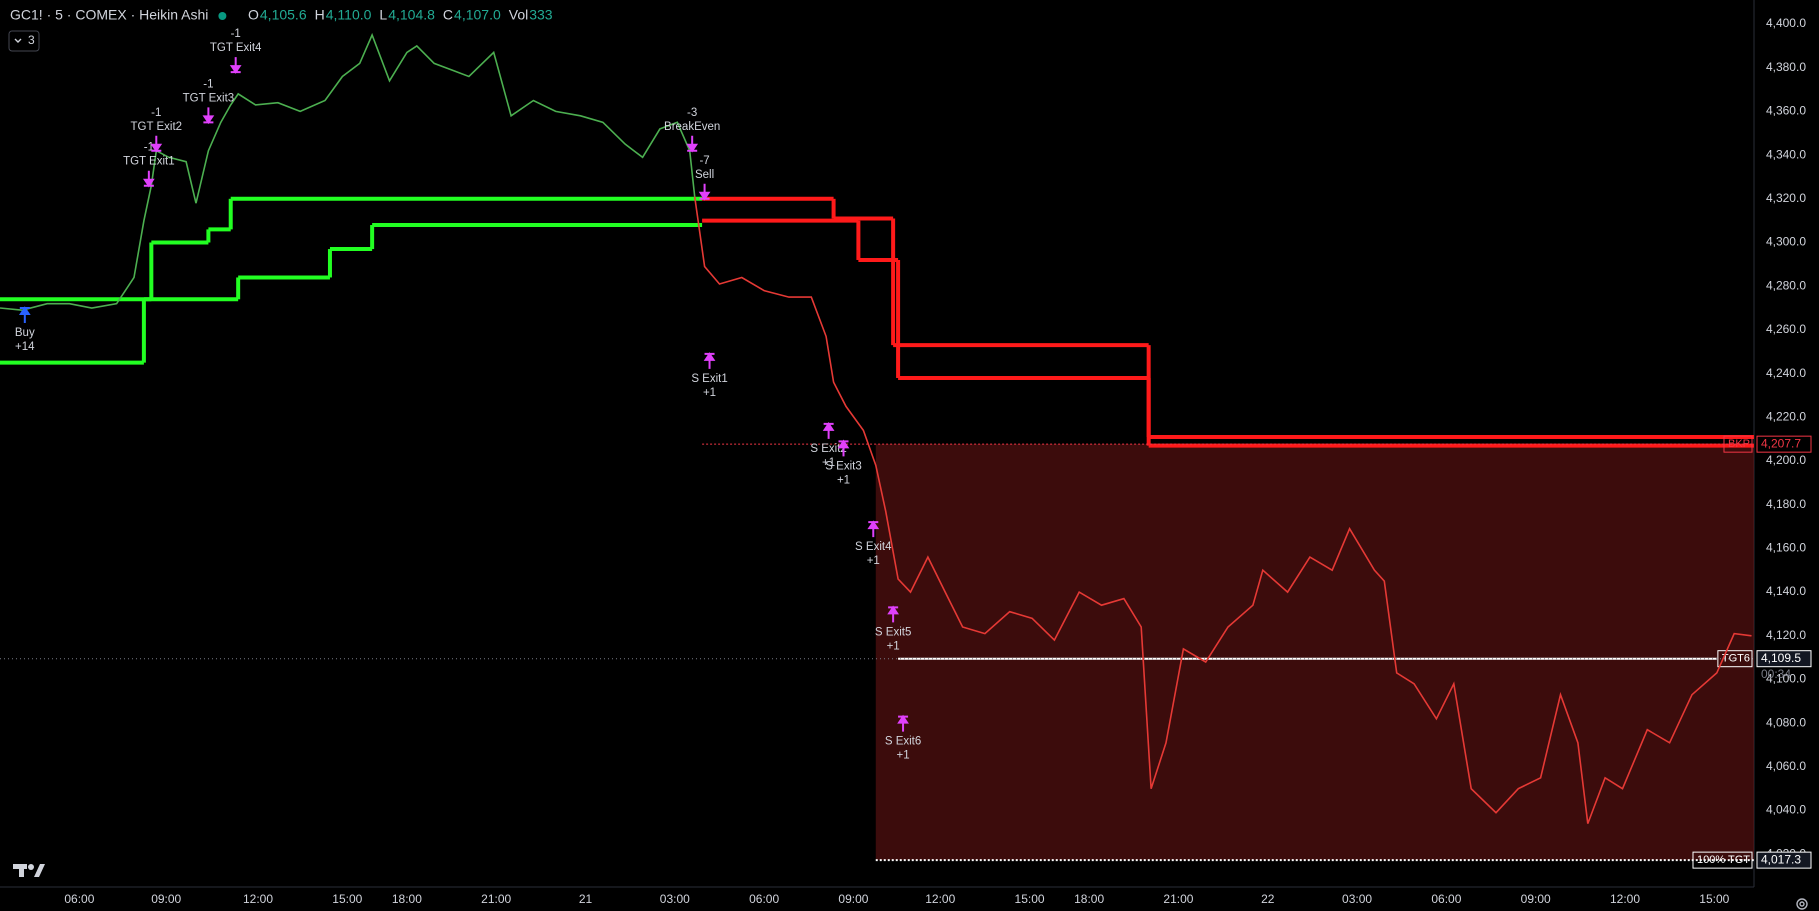 This screenshot has width=1819, height=911. I want to click on marker-label: S Exit6, so click(903, 742).